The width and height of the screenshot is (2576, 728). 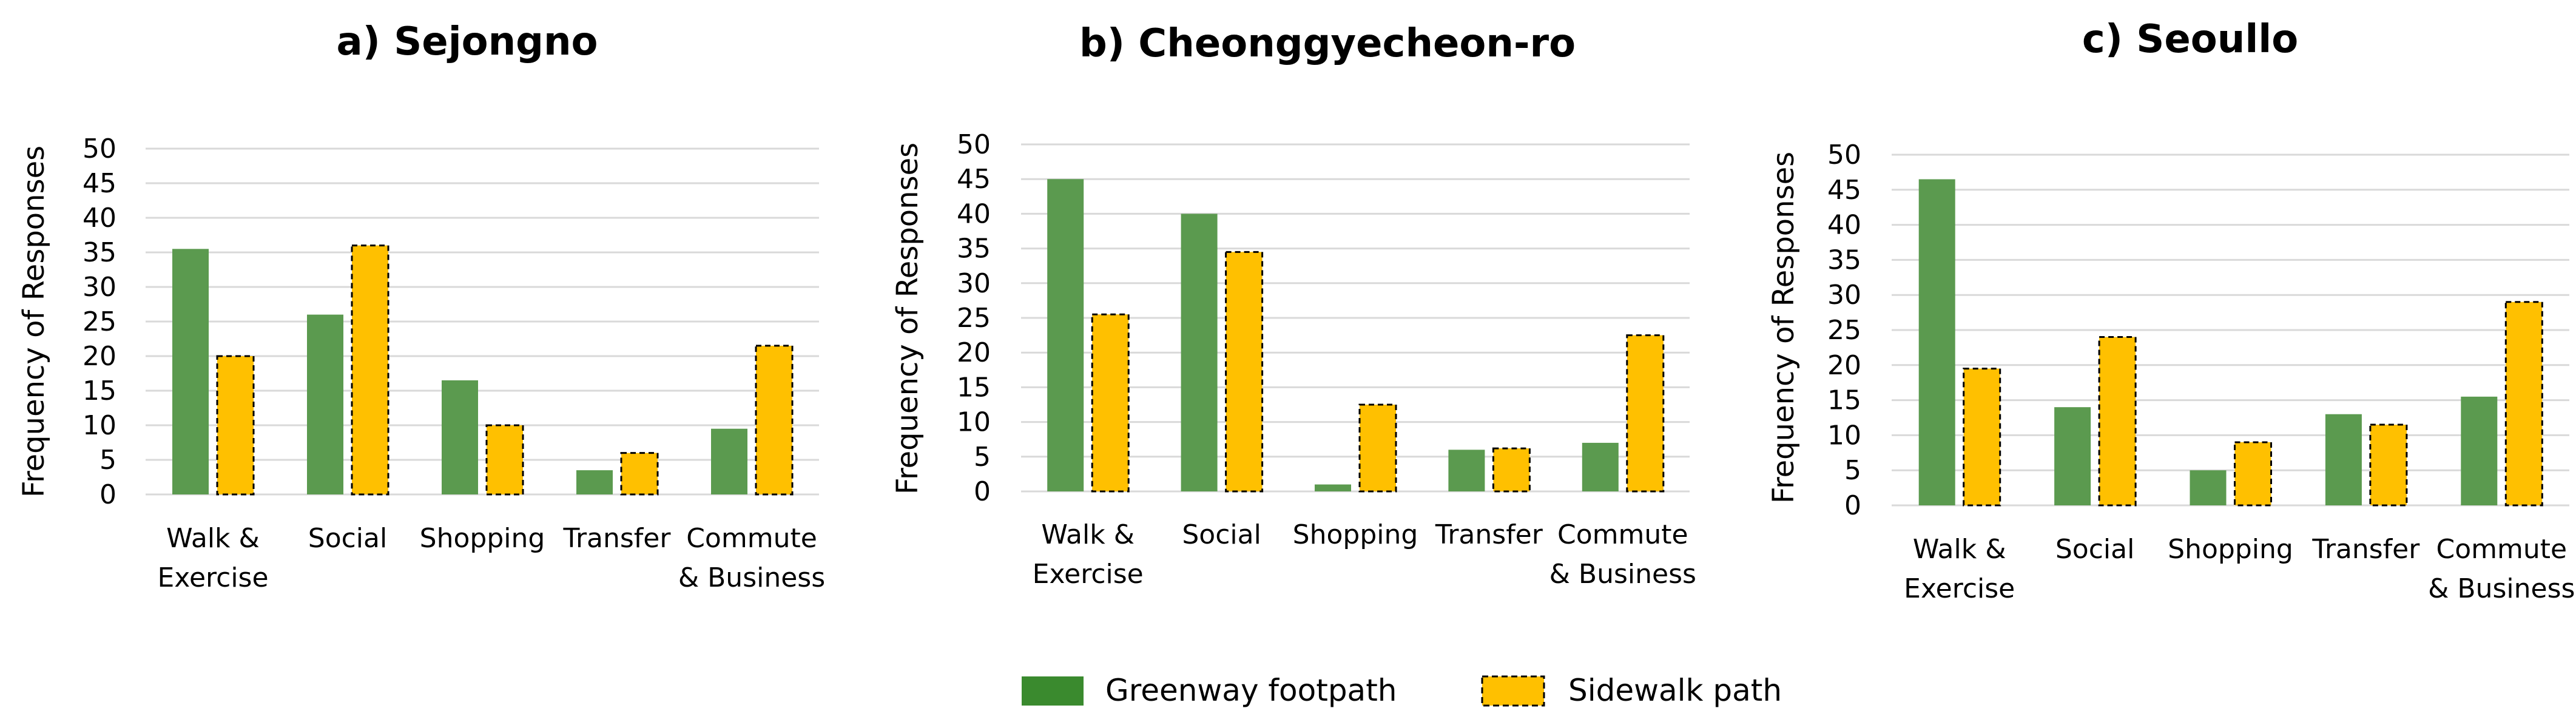 What do you see at coordinates (1251, 690) in the screenshot?
I see `legend-label-greenway: Greenway footpath` at bounding box center [1251, 690].